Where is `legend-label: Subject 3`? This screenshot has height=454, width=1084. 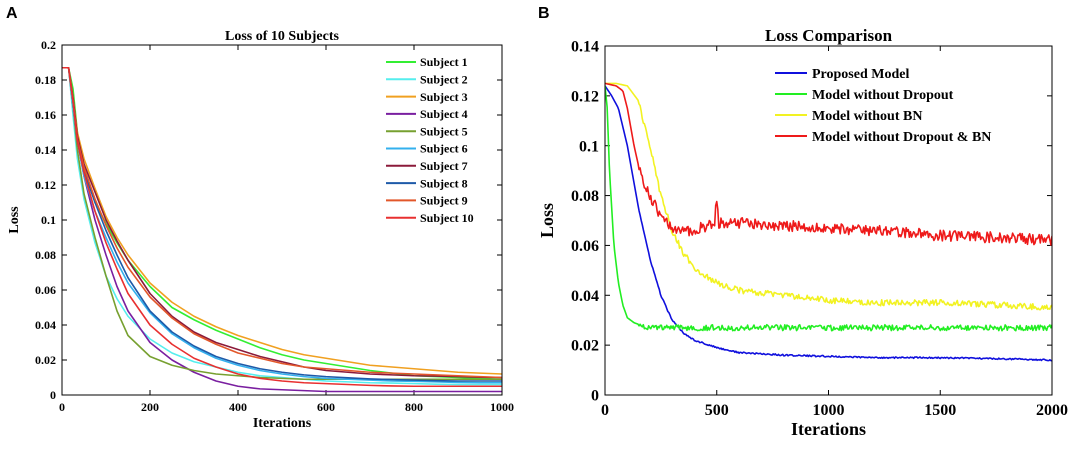
legend-label: Subject 3 is located at coordinates (444, 97).